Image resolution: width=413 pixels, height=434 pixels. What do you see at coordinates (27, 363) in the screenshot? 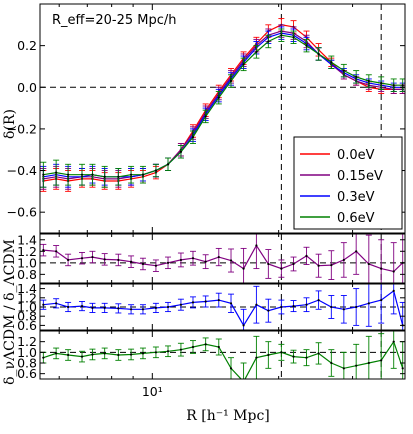
I see `y-tick-label: 0.8` at bounding box center [27, 363].